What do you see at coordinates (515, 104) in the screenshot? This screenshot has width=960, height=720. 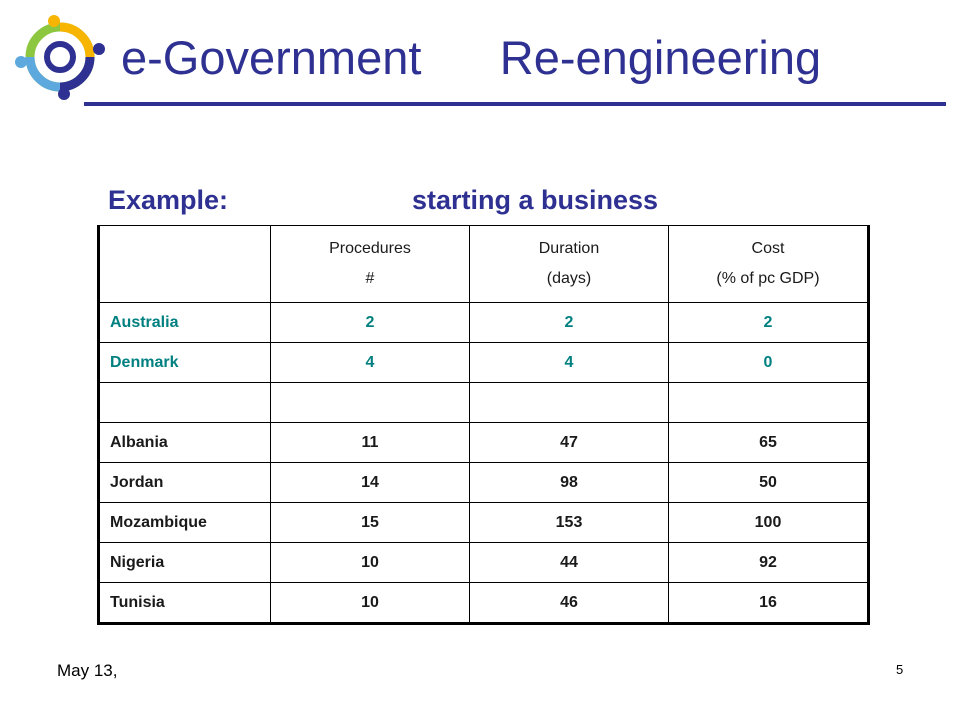 I see `title-divider` at bounding box center [515, 104].